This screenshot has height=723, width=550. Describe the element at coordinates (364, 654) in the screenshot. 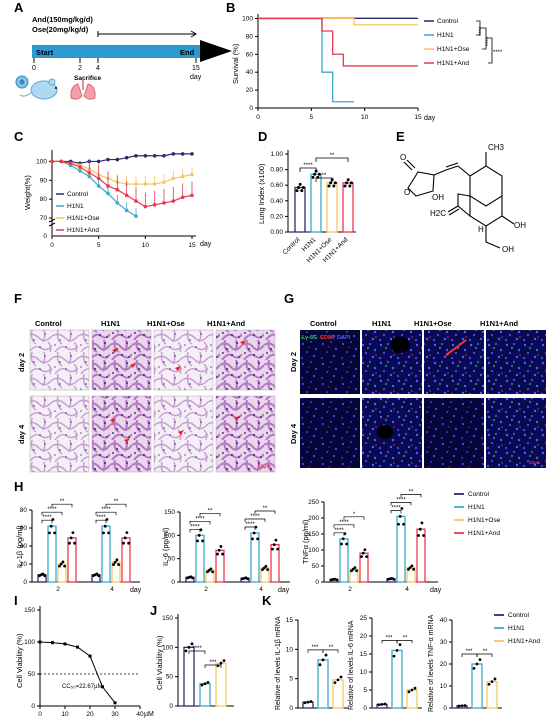

I see `k2-ytick-label: 15` at that location.